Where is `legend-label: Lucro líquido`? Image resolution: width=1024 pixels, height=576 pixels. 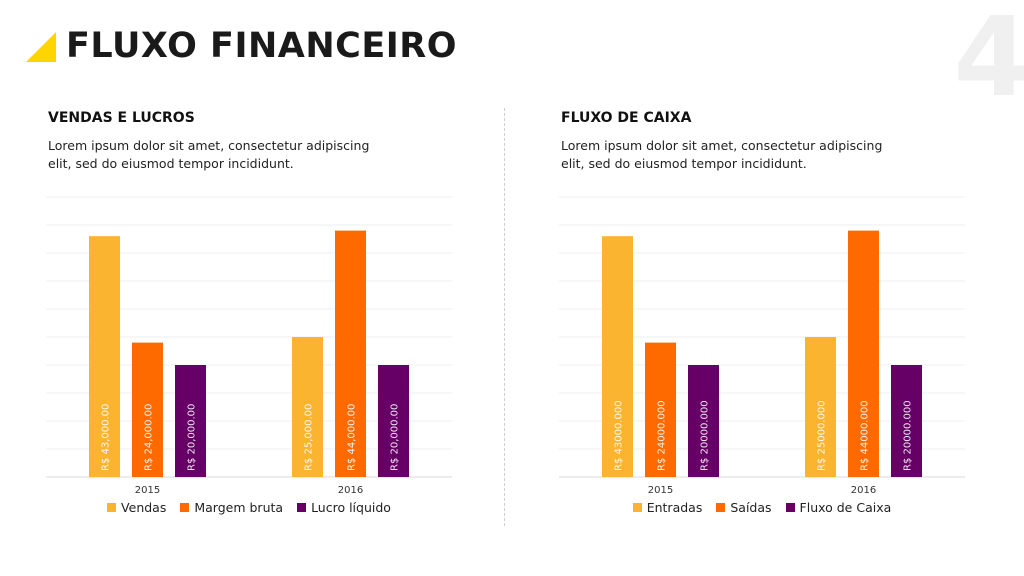 legend-label: Lucro líquido is located at coordinates (351, 507).